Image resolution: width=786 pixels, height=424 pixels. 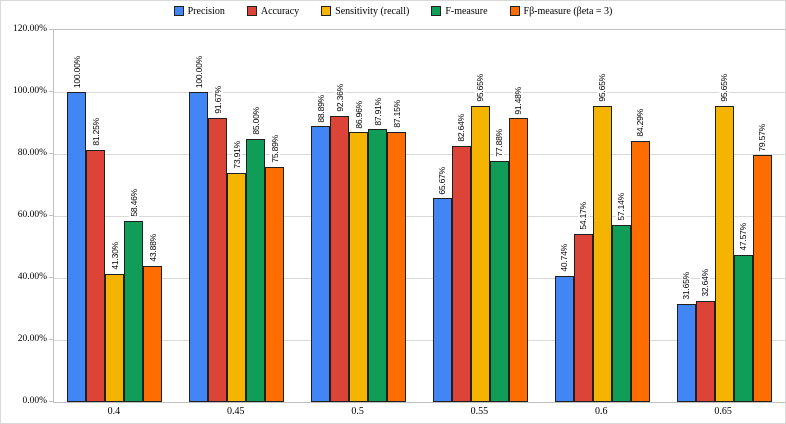 I want to click on legend-item: Precision, so click(x=199, y=11).